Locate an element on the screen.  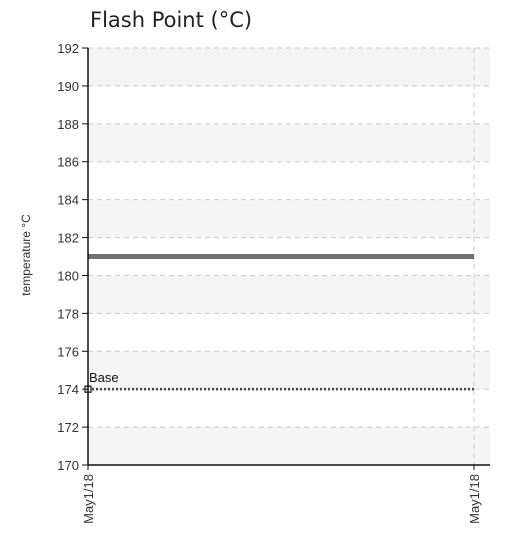
y-tick-label: 172 is located at coordinates (68, 427).